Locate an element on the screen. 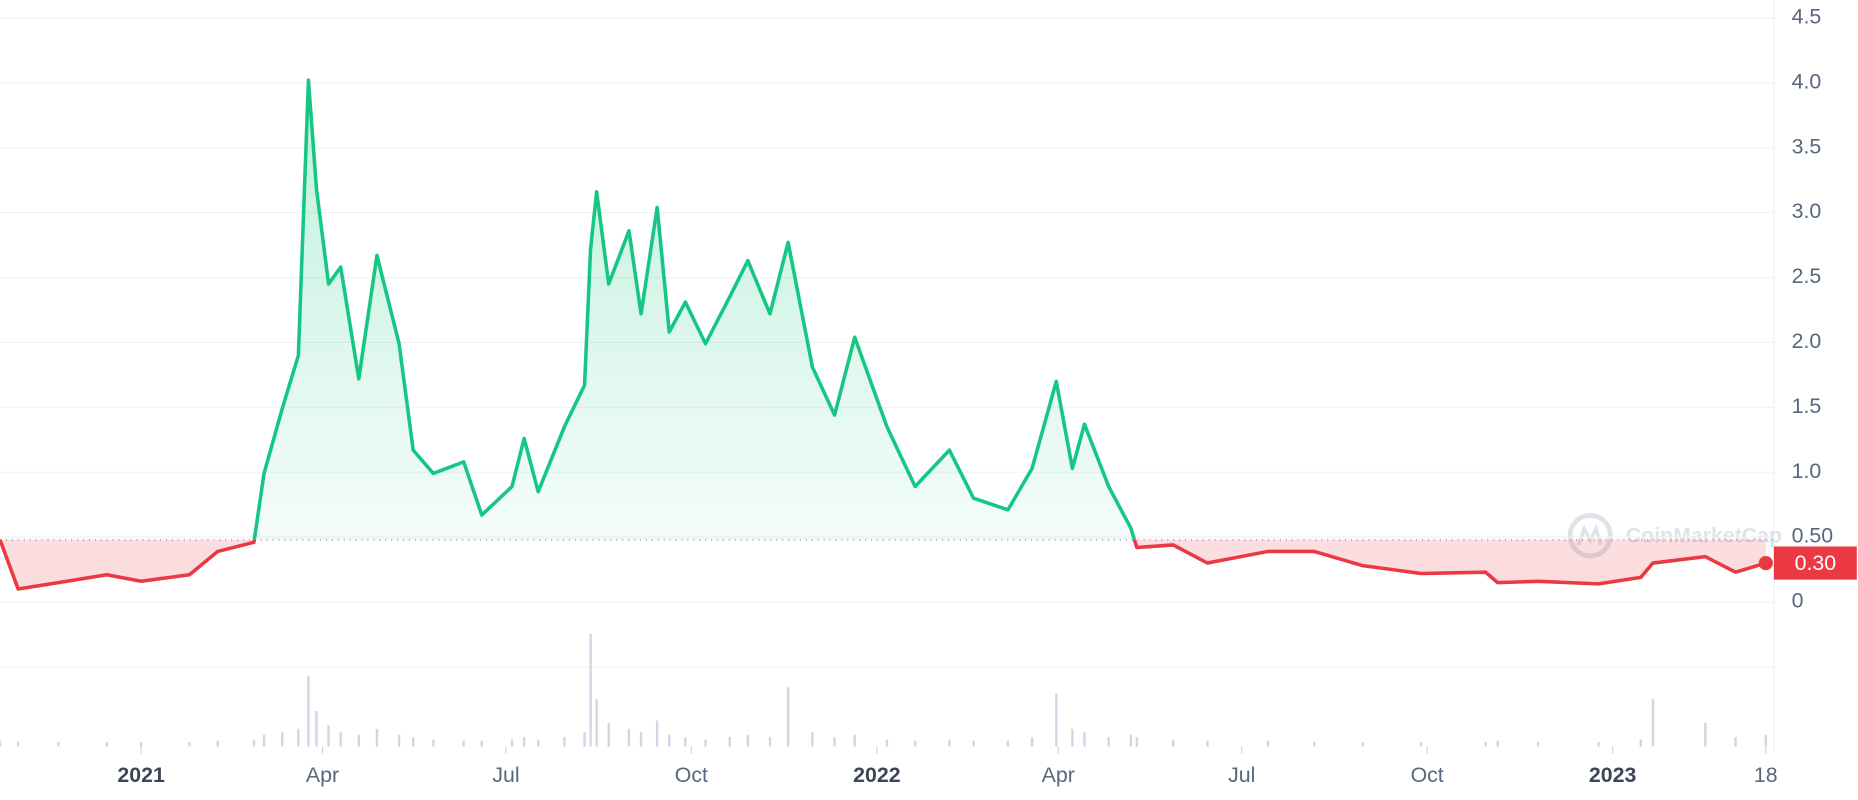 This screenshot has width=1858, height=800. x-tick-label: 18 is located at coordinates (1766, 775).